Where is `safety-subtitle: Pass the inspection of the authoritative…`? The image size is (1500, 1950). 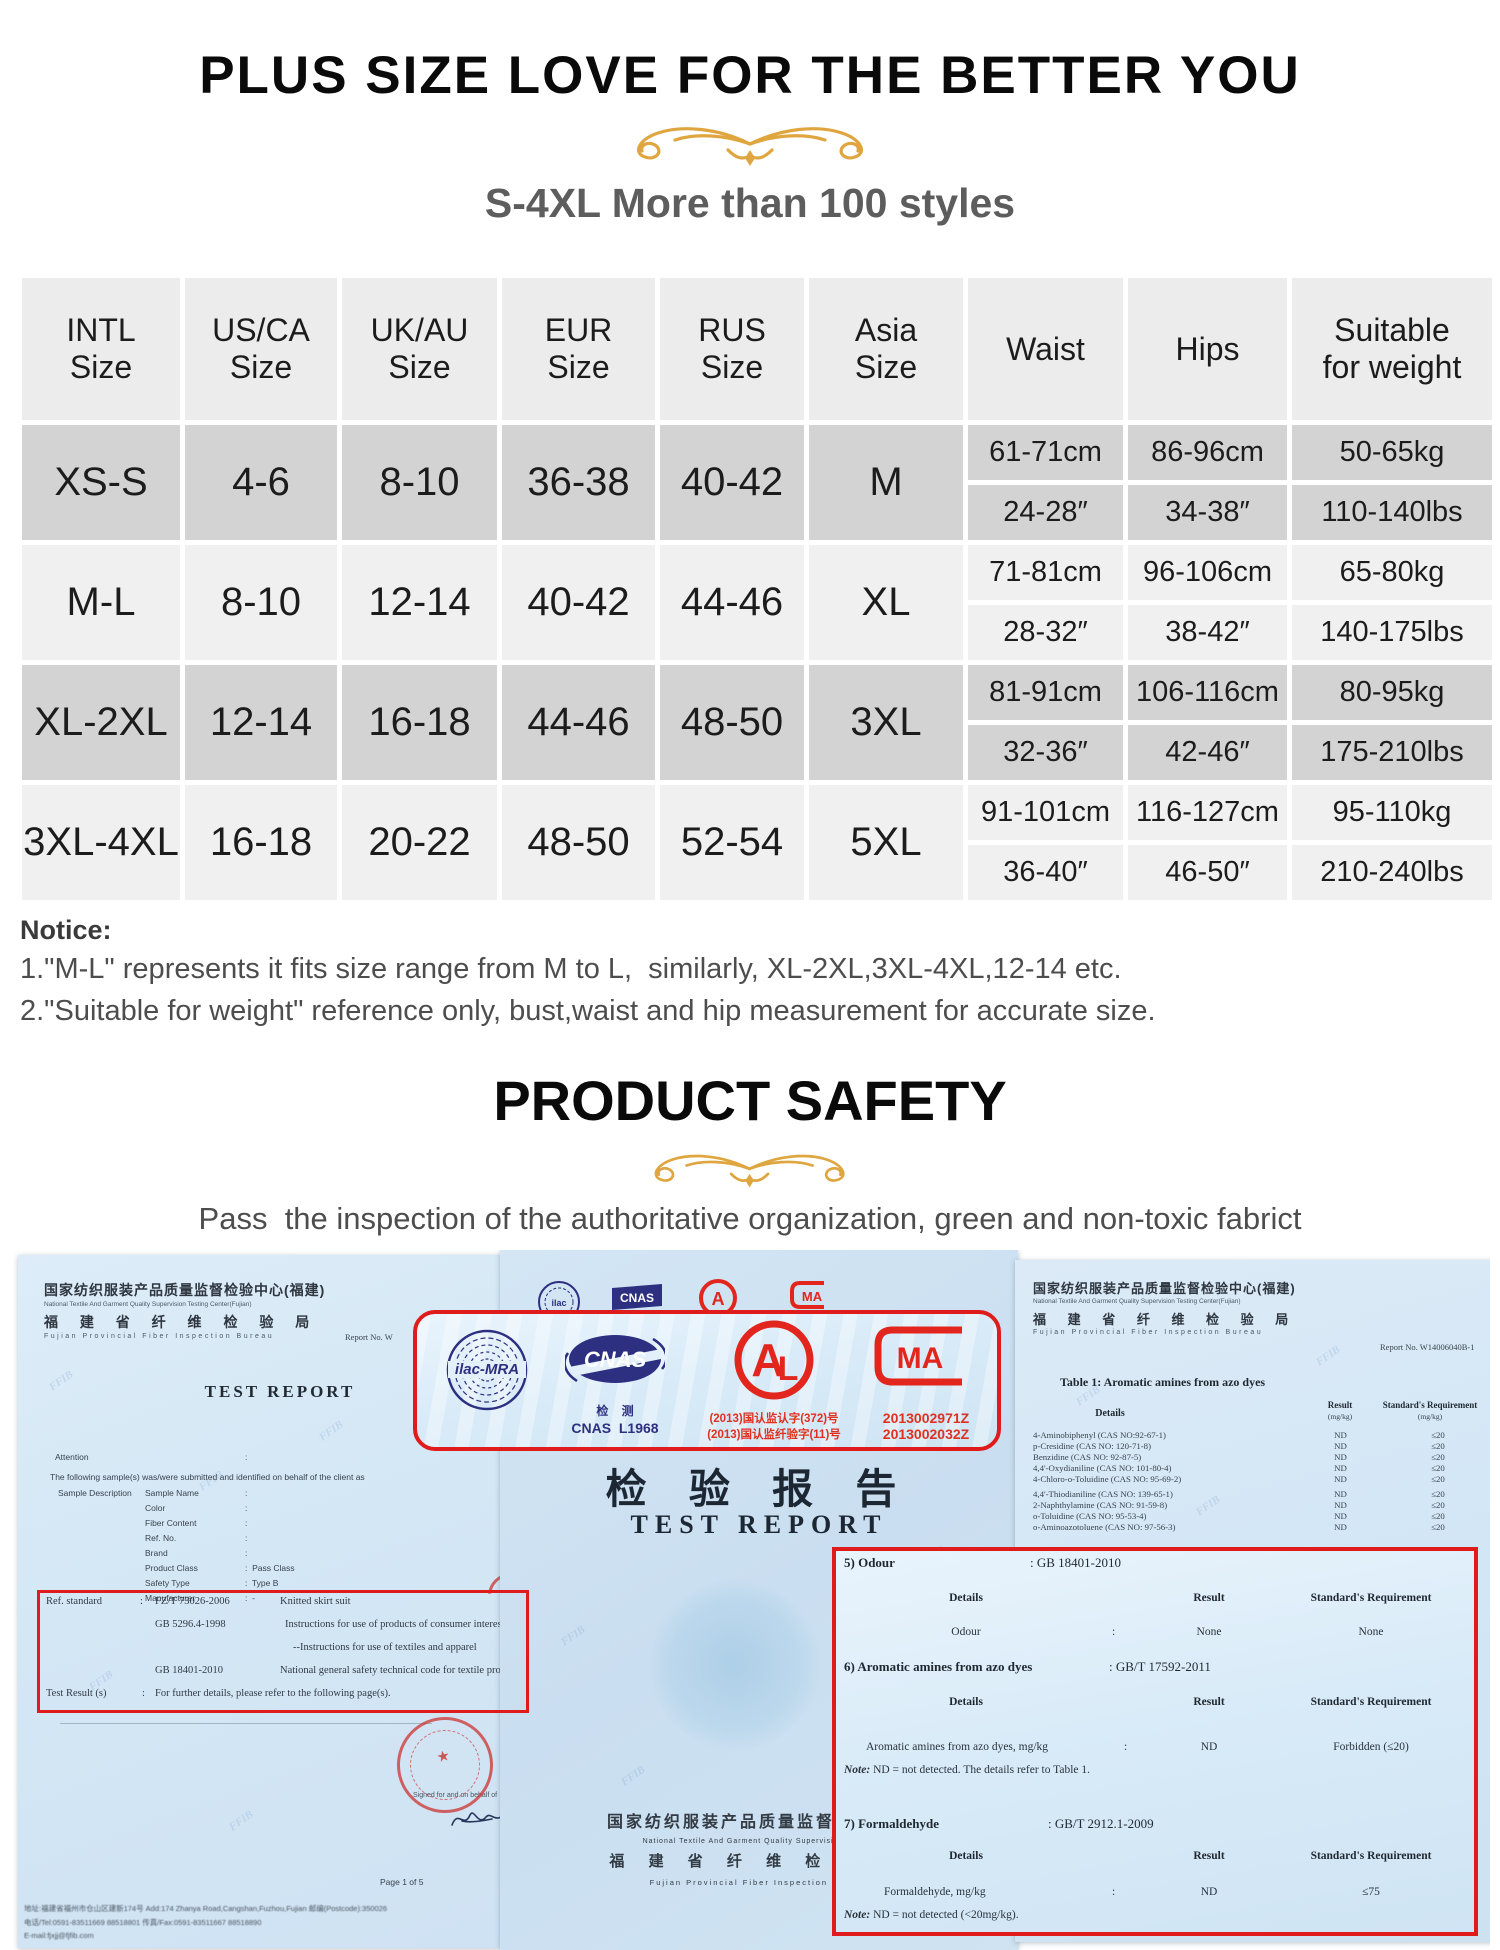 safety-subtitle: Pass the inspection of the authoritative… is located at coordinates (750, 1218).